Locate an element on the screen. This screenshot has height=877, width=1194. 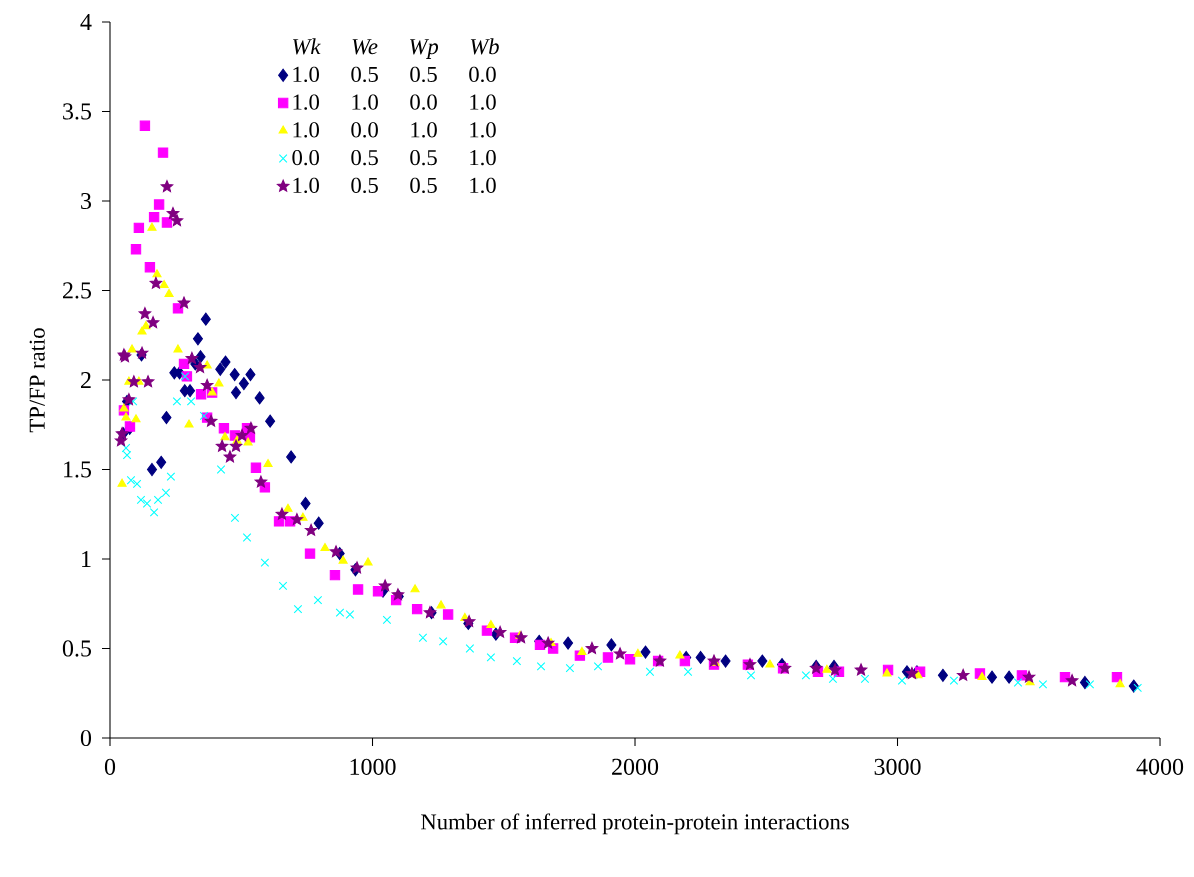
legend-label: 1.0 0.5 0.5 1.0 is located at coordinates (394, 185).